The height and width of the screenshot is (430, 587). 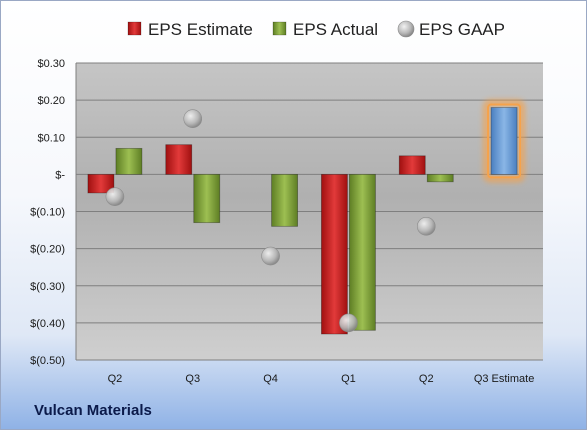 I want to click on x-tick-label: Q3 Estimate, so click(x=504, y=379).